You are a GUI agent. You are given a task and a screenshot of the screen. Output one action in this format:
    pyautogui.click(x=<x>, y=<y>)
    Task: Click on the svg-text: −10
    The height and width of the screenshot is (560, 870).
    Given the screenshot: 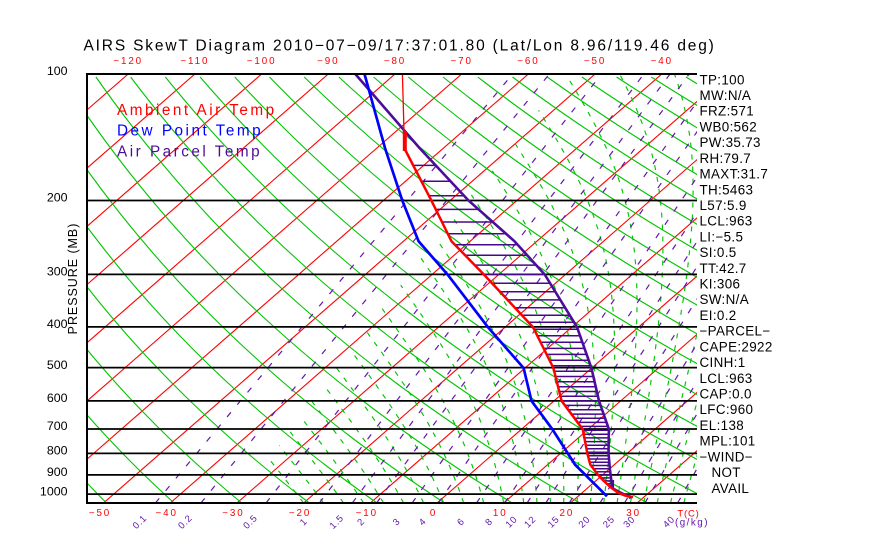 What is the action you would take?
    pyautogui.click(x=367, y=513)
    